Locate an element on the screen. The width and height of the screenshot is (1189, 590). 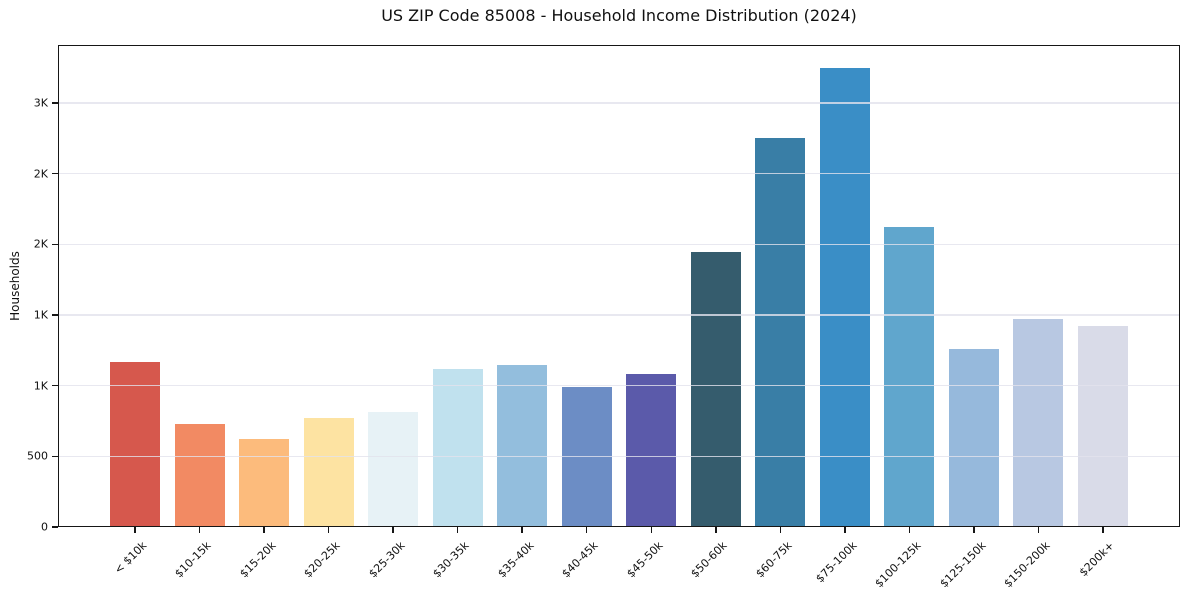
bar-40-45k is located at coordinates (586, 457).